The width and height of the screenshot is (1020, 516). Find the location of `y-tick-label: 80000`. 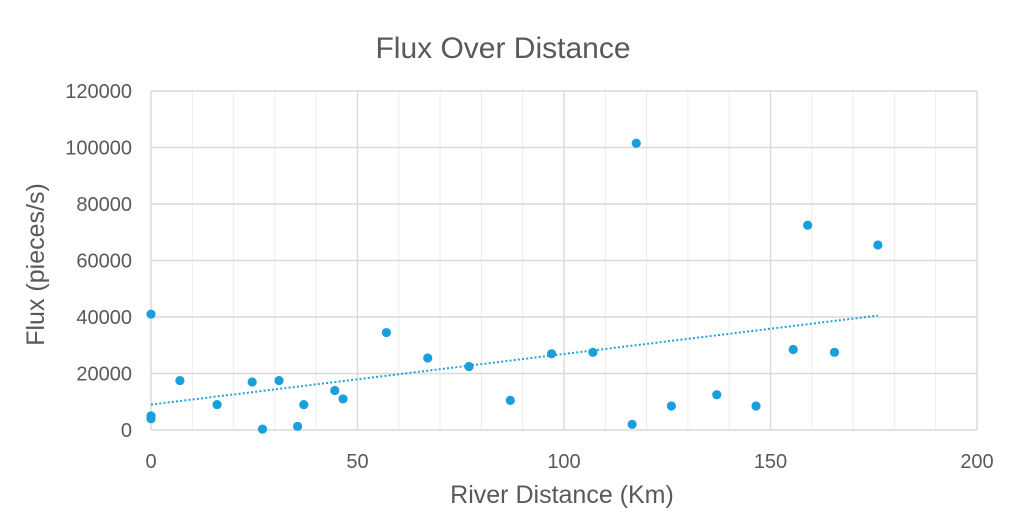

y-tick-label: 80000 is located at coordinates (104, 205).